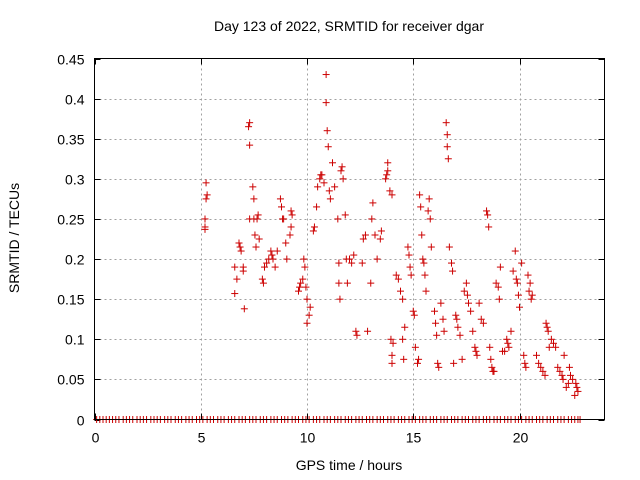  What do you see at coordinates (414, 438) in the screenshot?
I see `x-tick-label: 15` at bounding box center [414, 438].